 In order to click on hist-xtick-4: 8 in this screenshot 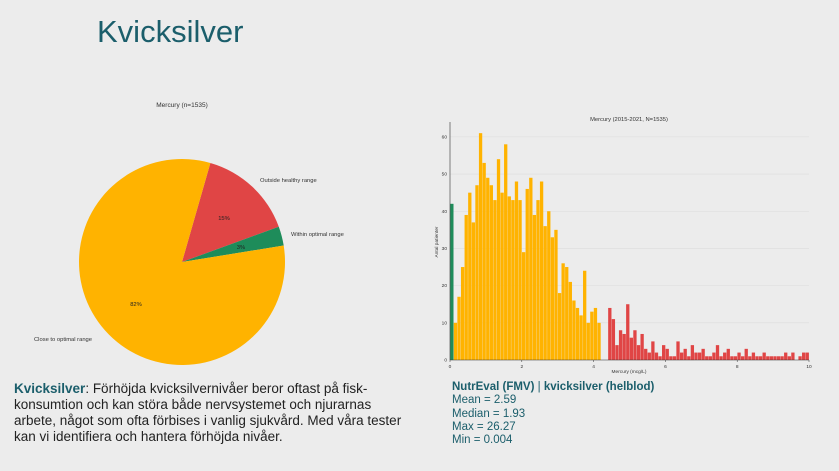, I will do `click(737, 367)`.